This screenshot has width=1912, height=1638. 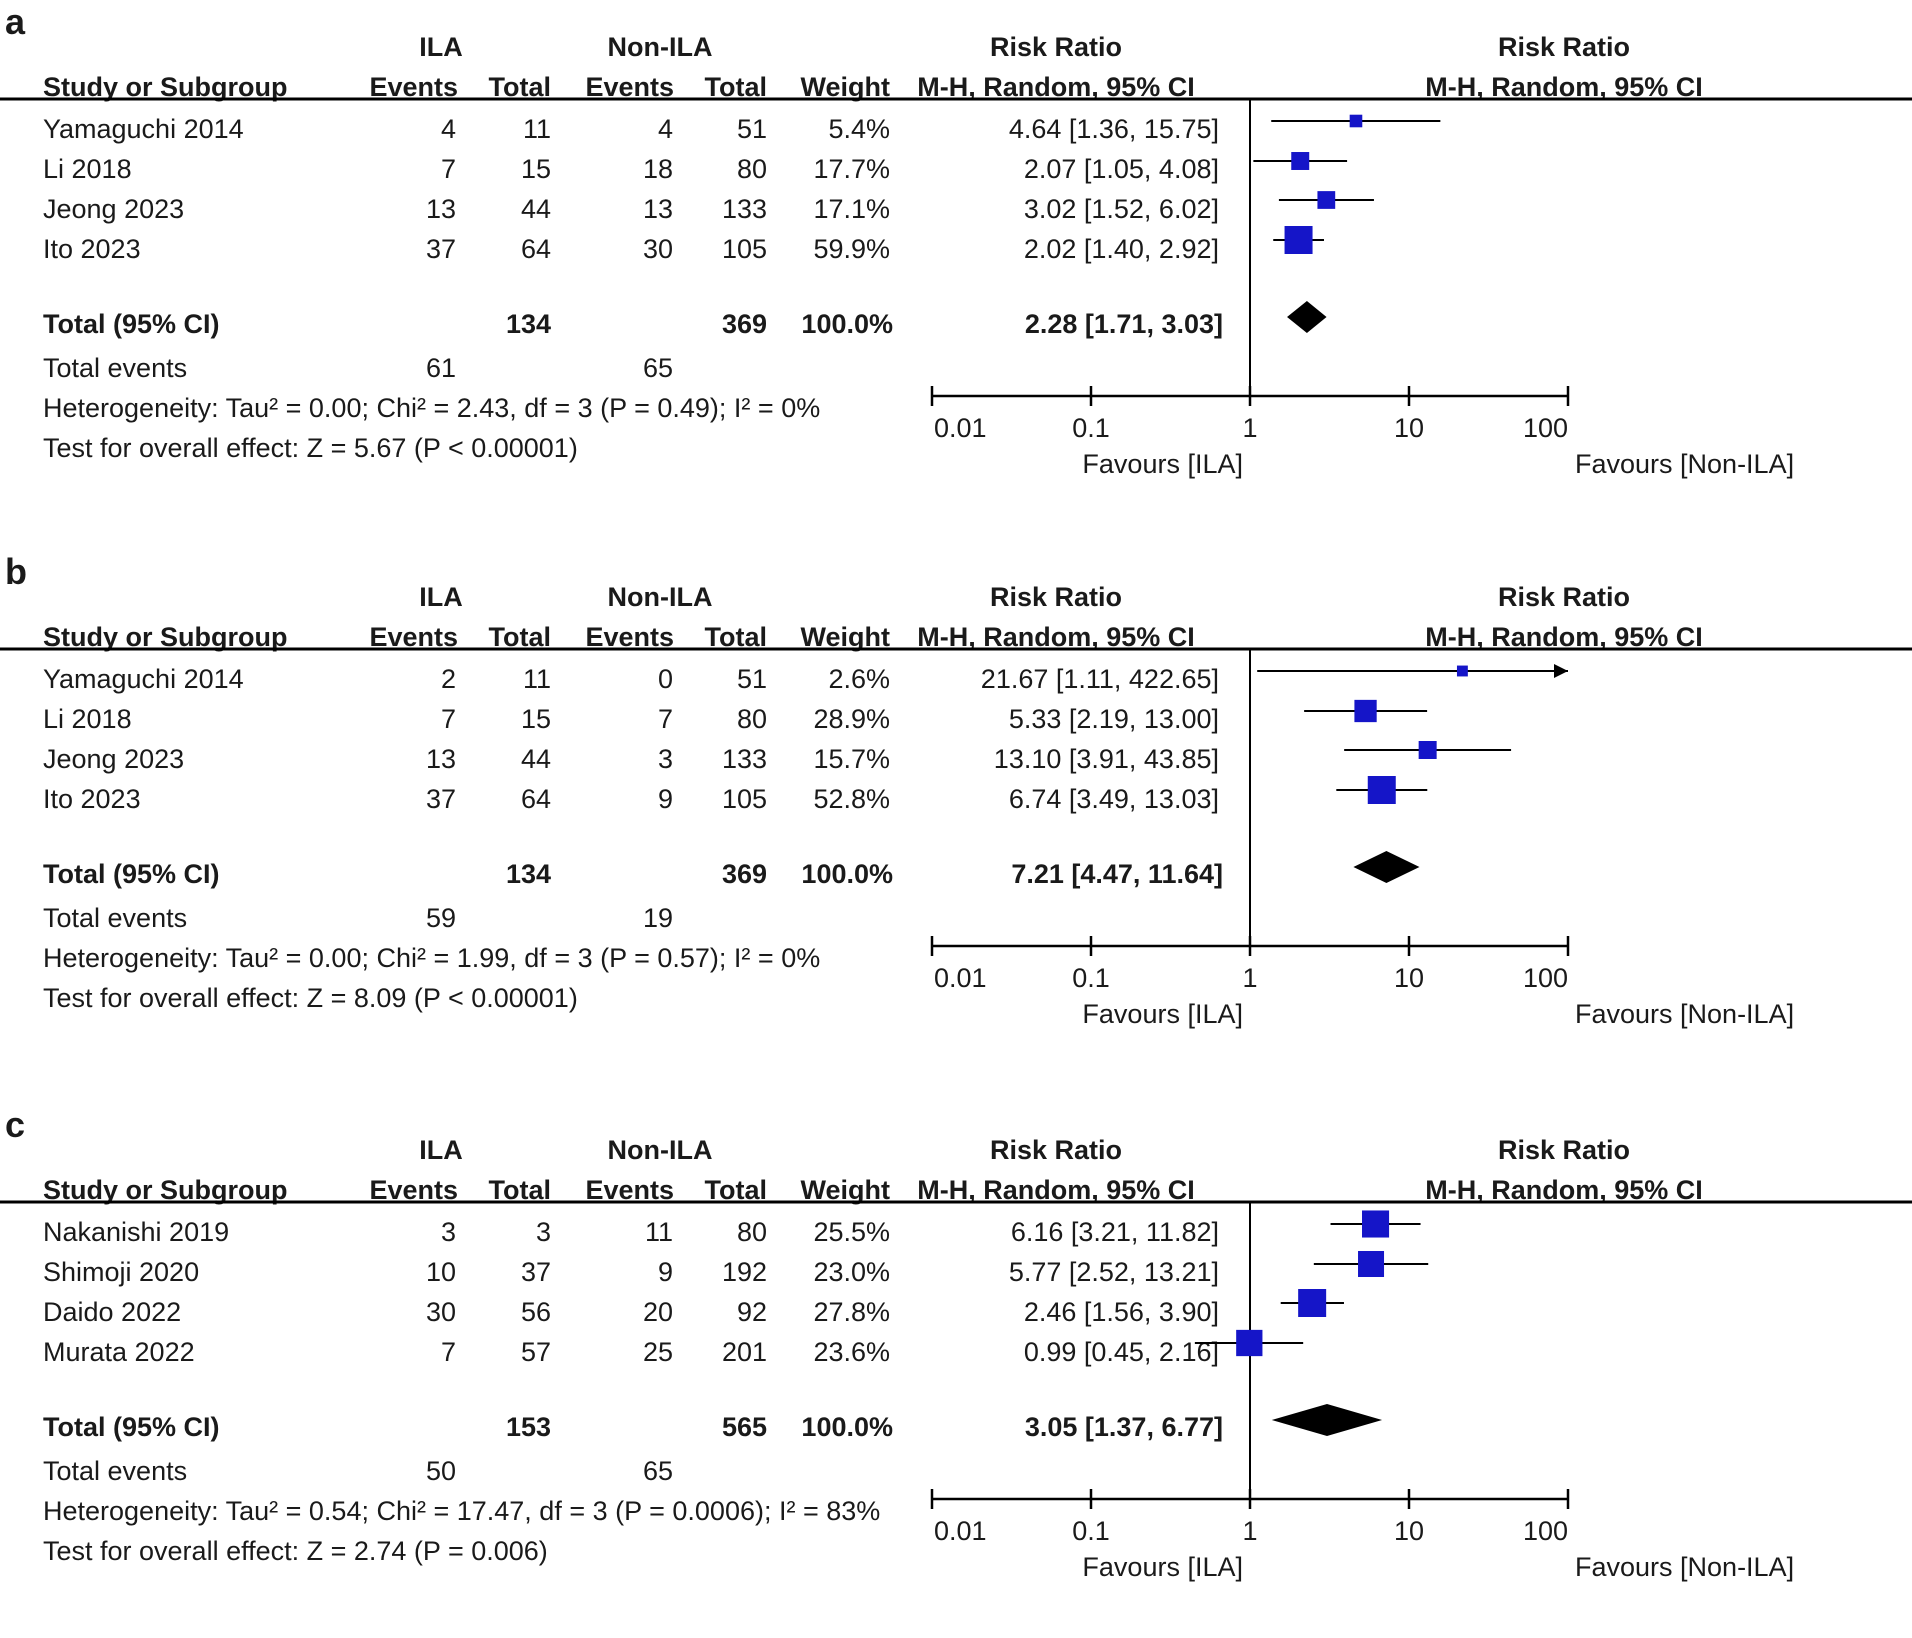 What do you see at coordinates (92, 249) in the screenshot?
I see `study-name: Ito 2023` at bounding box center [92, 249].